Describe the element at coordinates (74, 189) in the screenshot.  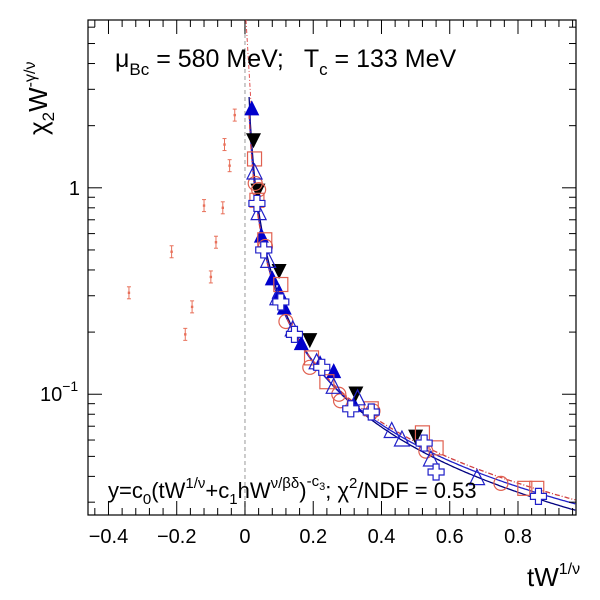
I see `y-tick-label: 1` at that location.